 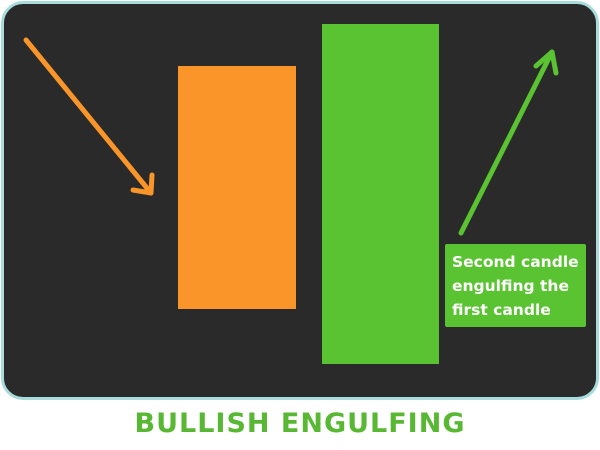 I want to click on uptrend-arrow-icon, so click(x=508, y=142).